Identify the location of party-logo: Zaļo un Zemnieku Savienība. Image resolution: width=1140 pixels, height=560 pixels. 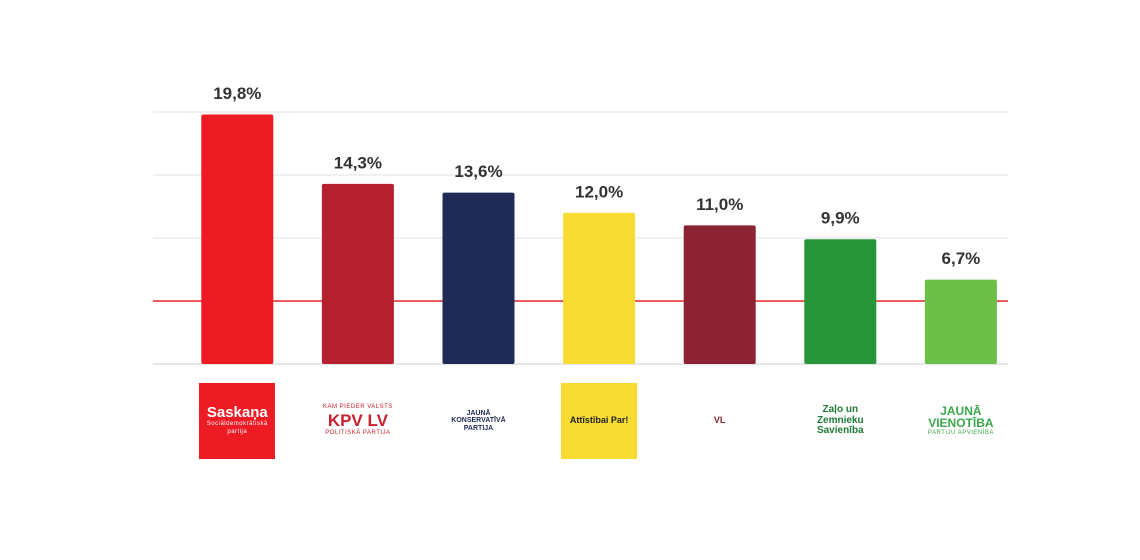
(840, 421).